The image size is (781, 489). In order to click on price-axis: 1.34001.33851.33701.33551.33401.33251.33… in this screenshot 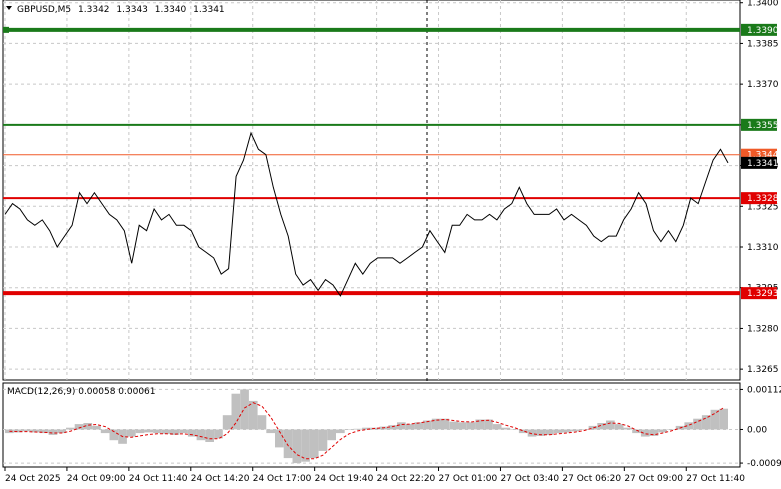, I will do `click(759, 187)`.